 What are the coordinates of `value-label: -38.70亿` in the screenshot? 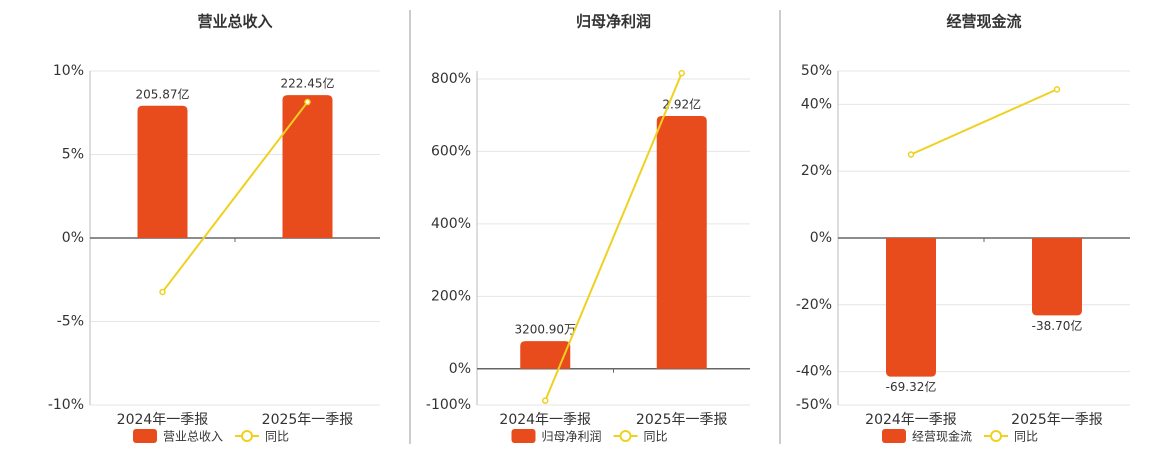 It's located at (1057, 325).